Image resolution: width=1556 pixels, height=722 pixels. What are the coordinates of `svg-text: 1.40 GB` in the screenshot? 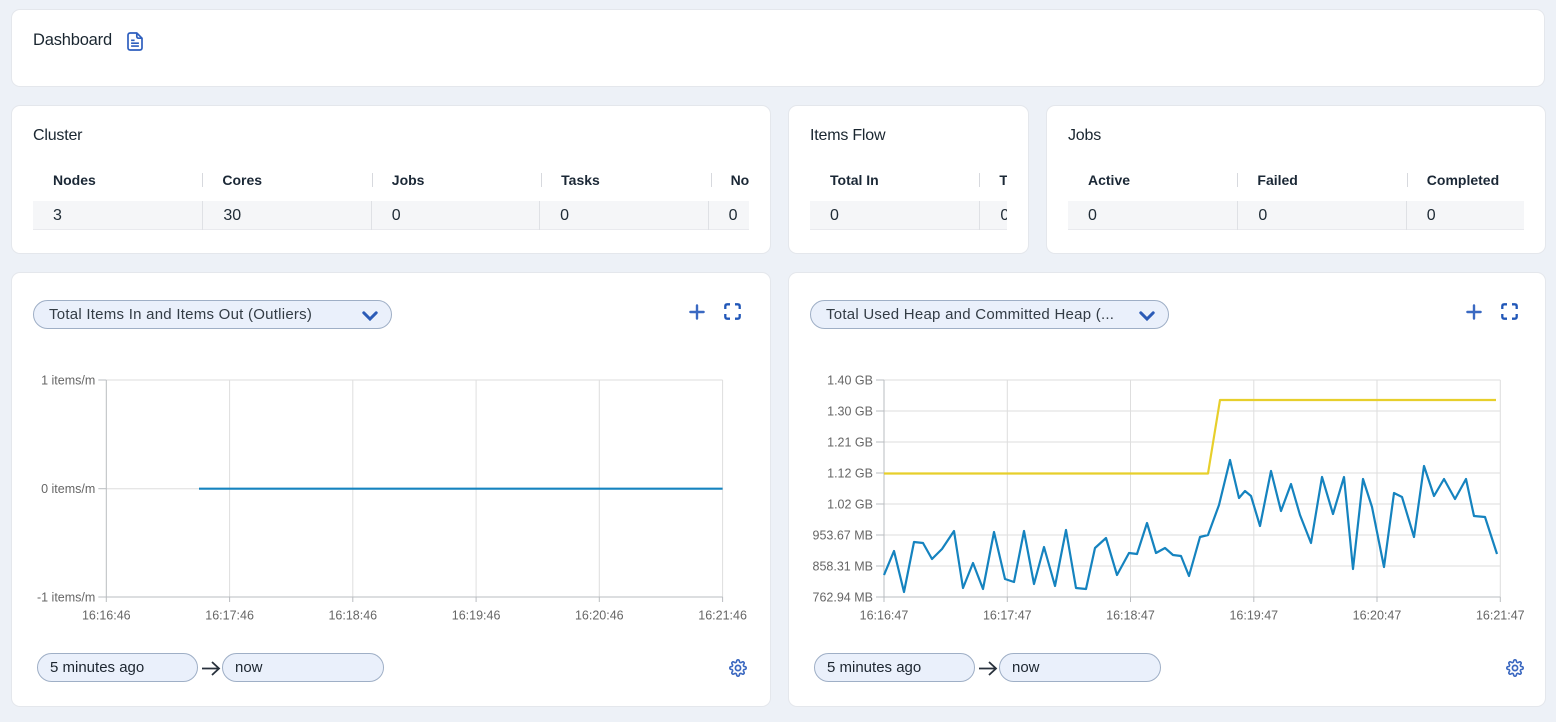 It's located at (850, 380).